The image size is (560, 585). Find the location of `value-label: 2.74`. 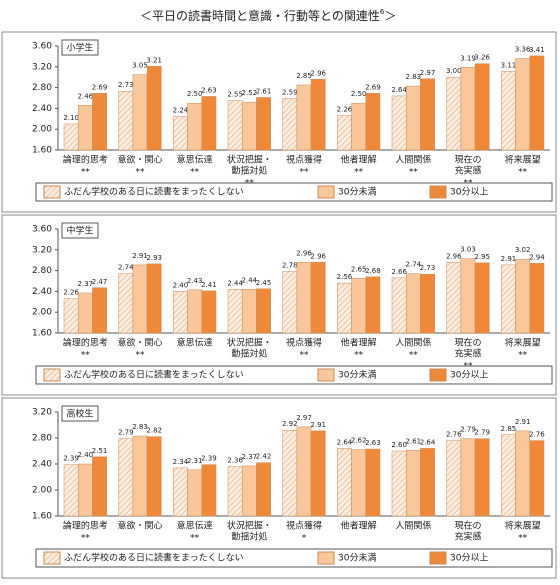

value-label: 2.74 is located at coordinates (126, 268).